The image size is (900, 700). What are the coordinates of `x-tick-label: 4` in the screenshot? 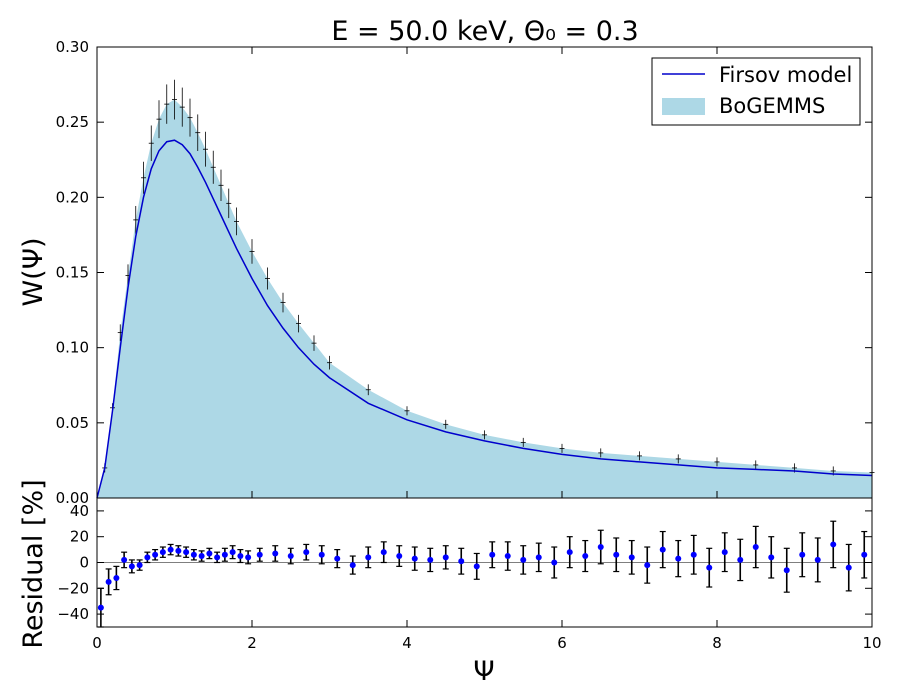 It's located at (407, 643).